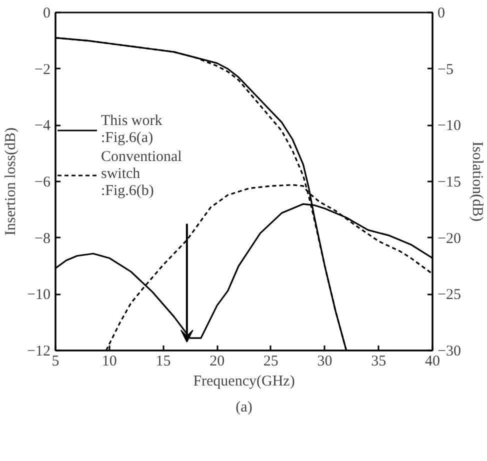 The height and width of the screenshot is (461, 487). Describe the element at coordinates (11, 182) in the screenshot. I see `y-axis-title: Insertion loss(dB)` at that location.